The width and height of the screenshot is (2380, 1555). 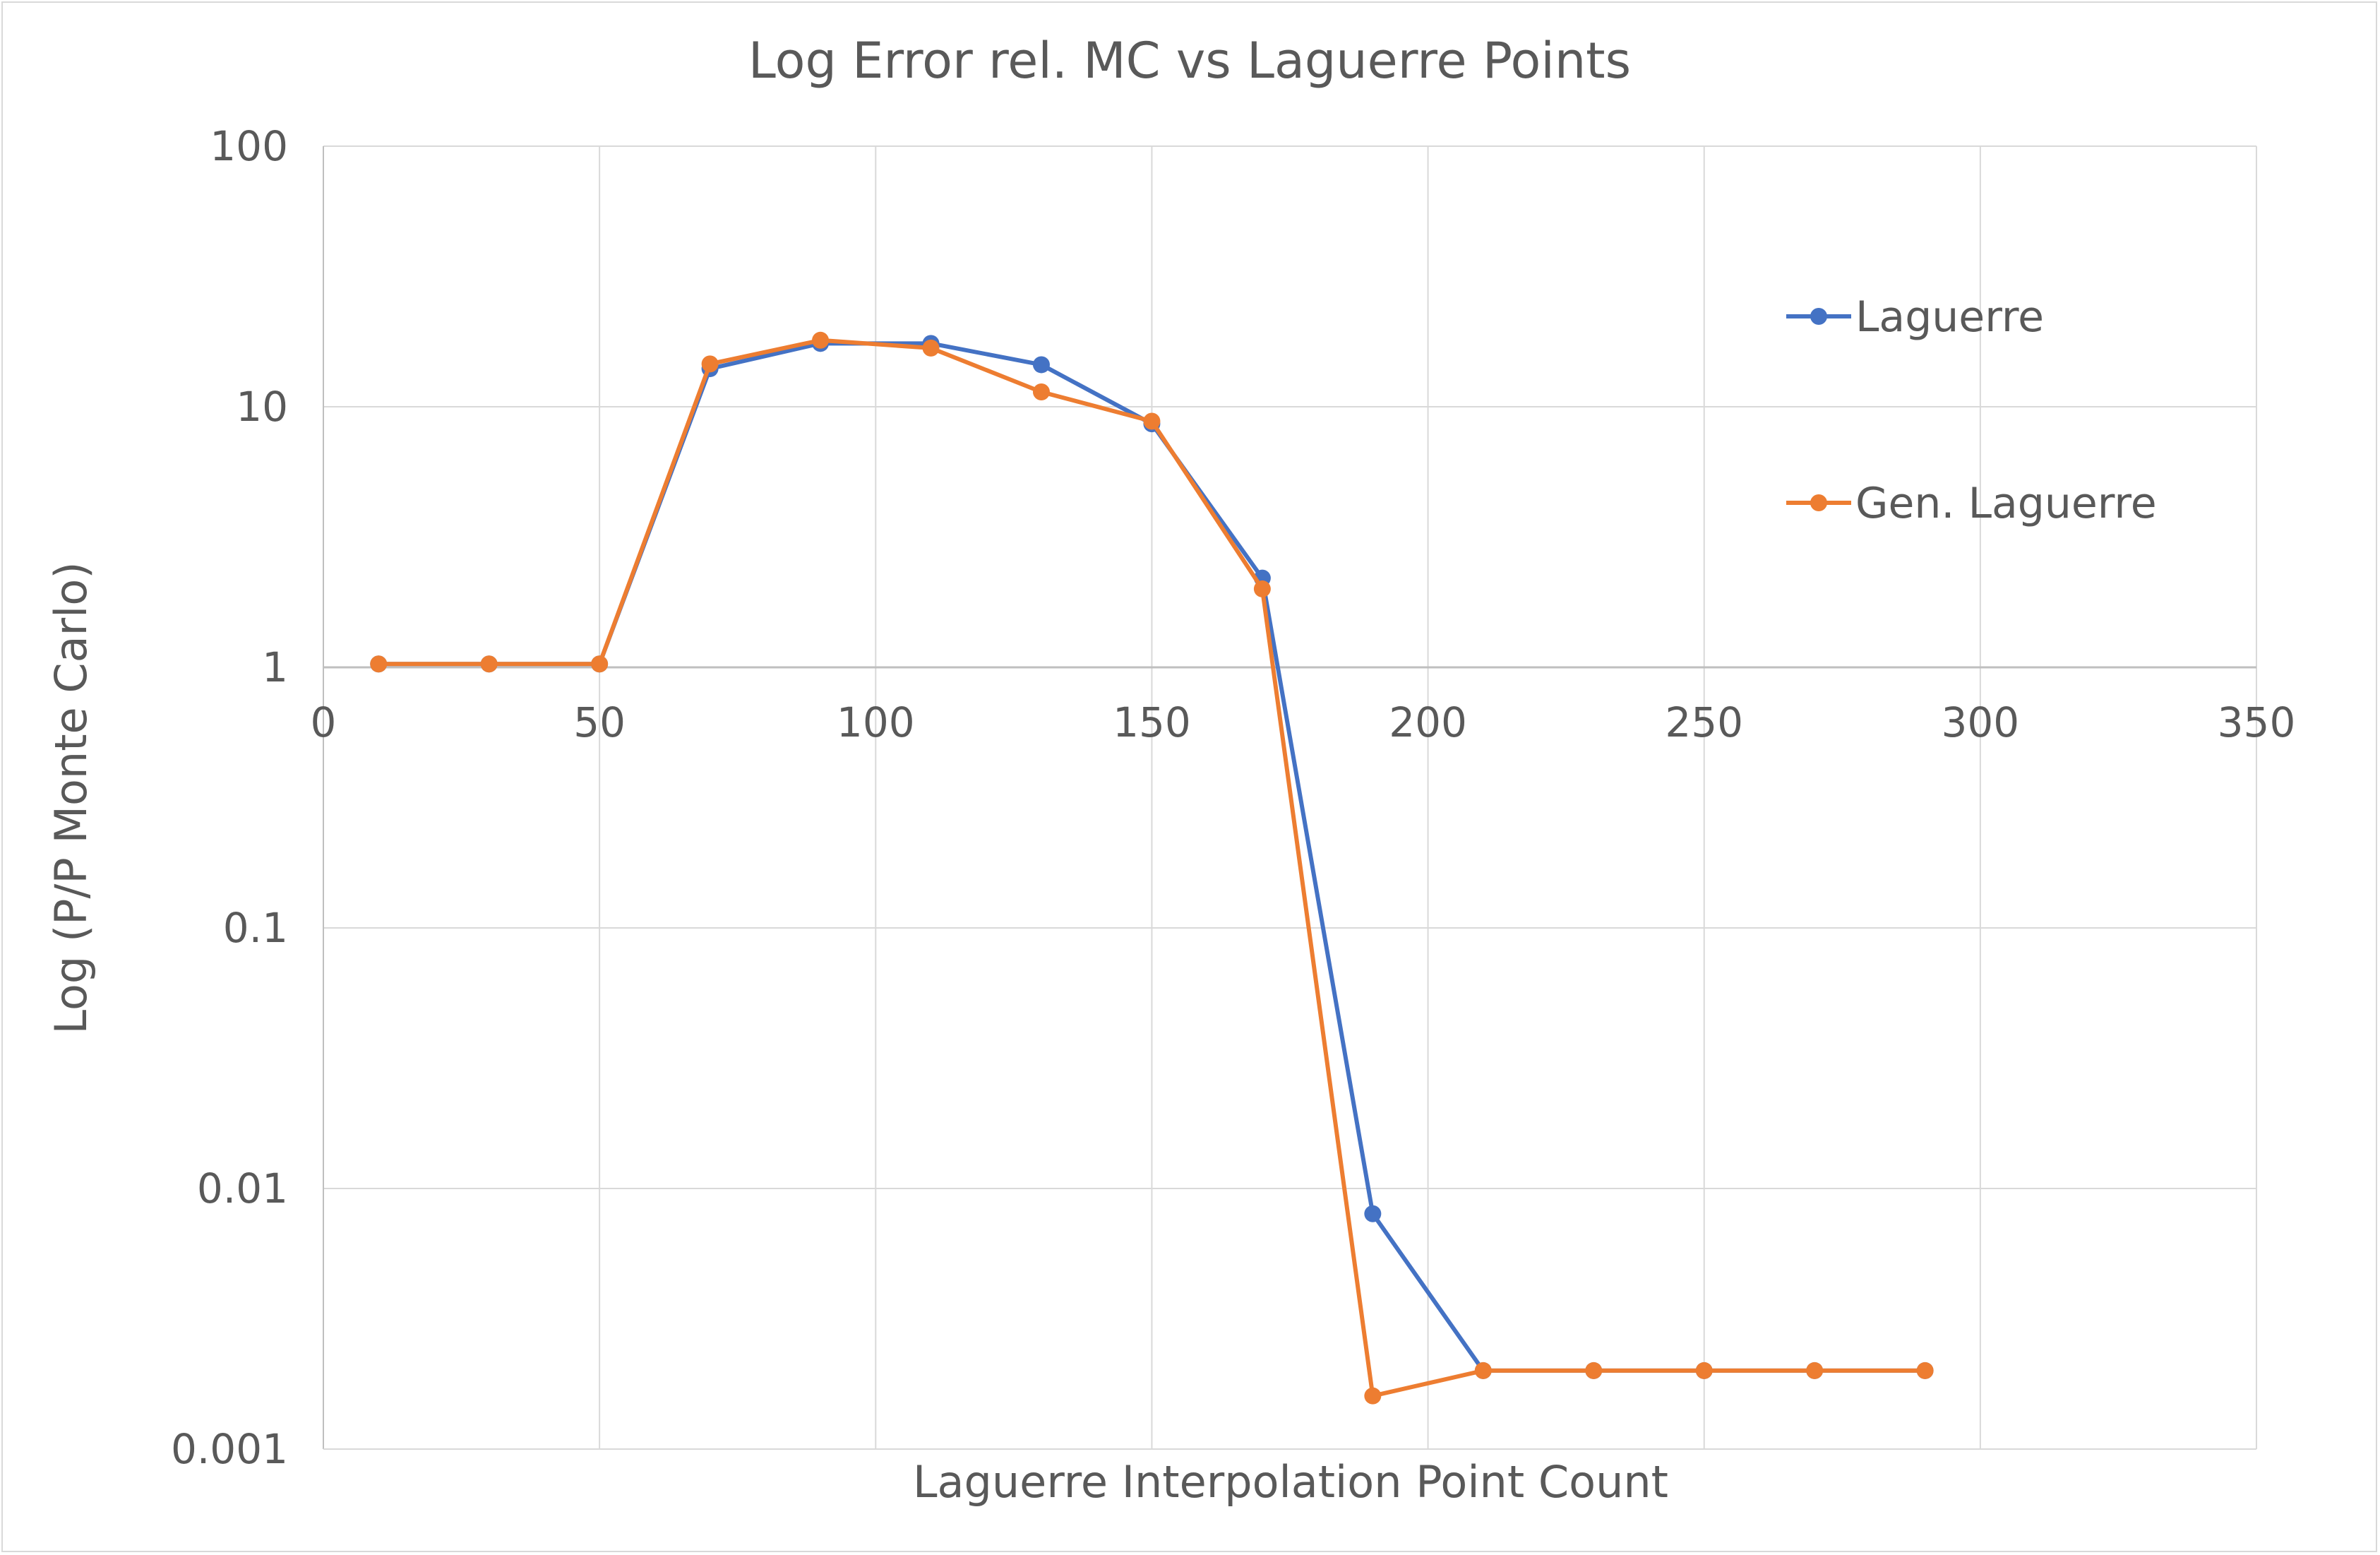 What do you see at coordinates (876, 722) in the screenshot?
I see `x-tick-label: 100` at bounding box center [876, 722].